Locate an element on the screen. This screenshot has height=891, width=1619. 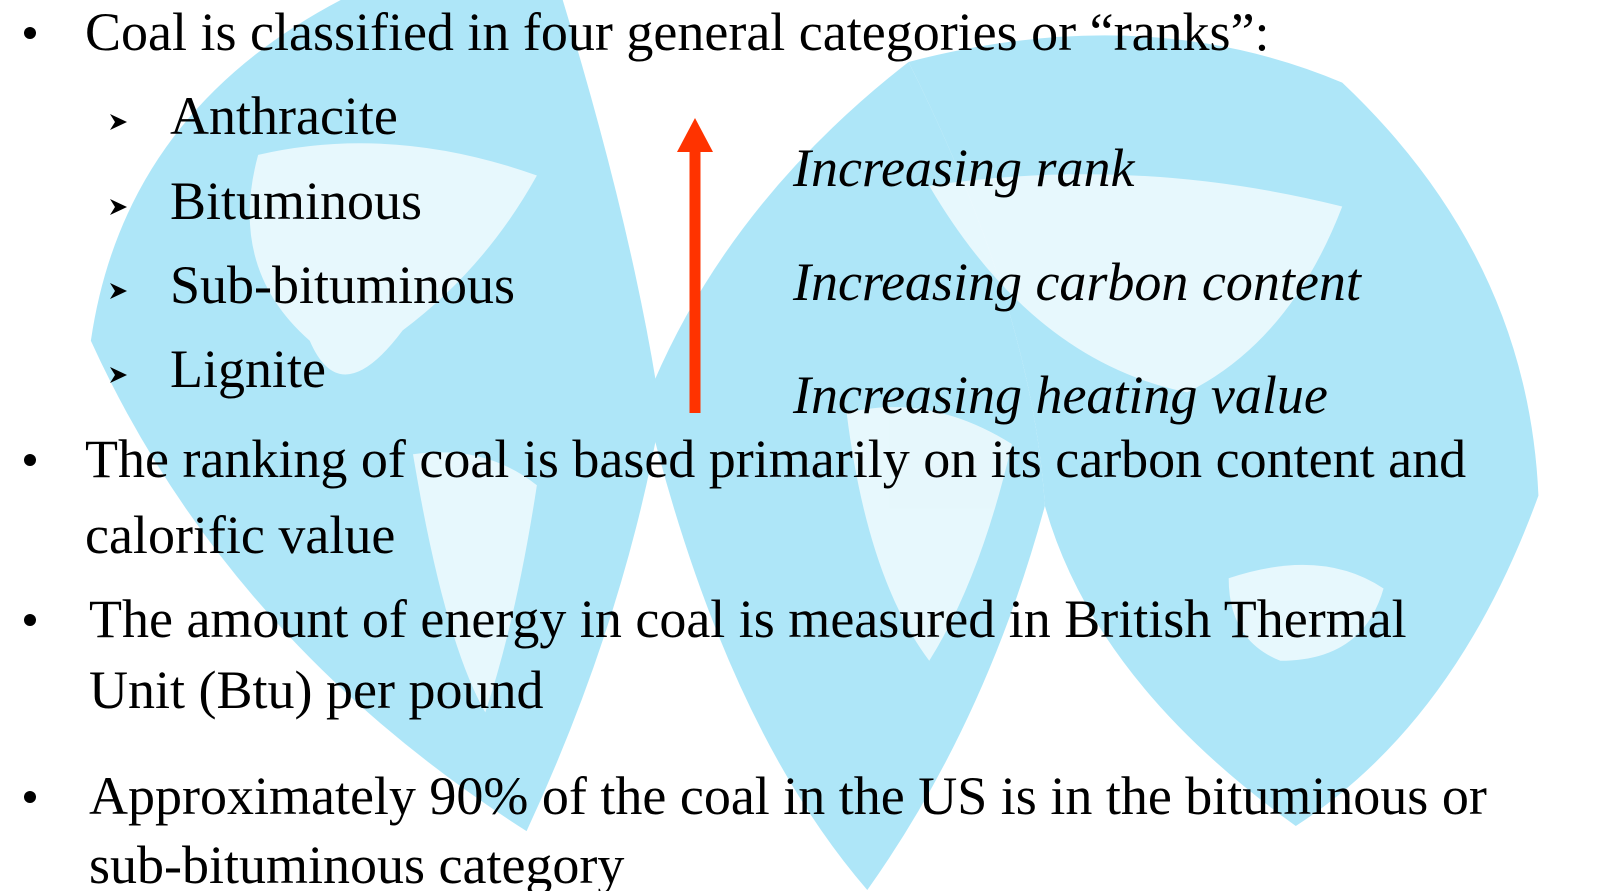
arrow-label: Increasing heating value is located at coordinates (1060, 395).